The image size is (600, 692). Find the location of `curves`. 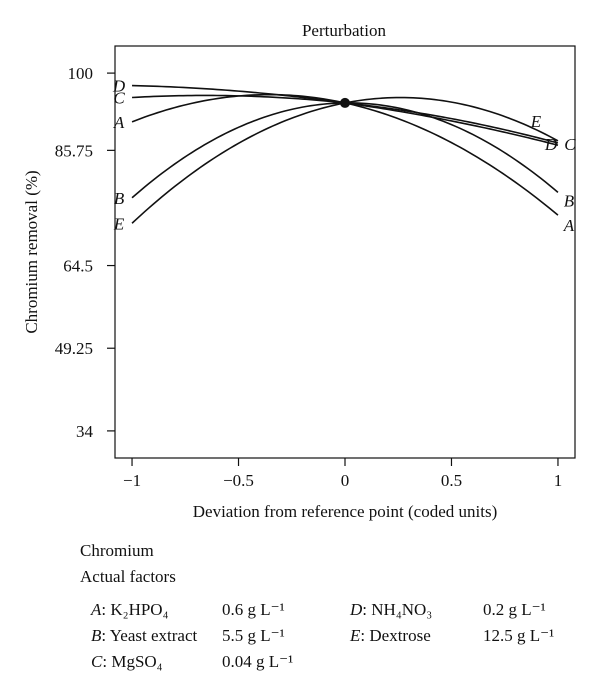

curves is located at coordinates (345, 154).